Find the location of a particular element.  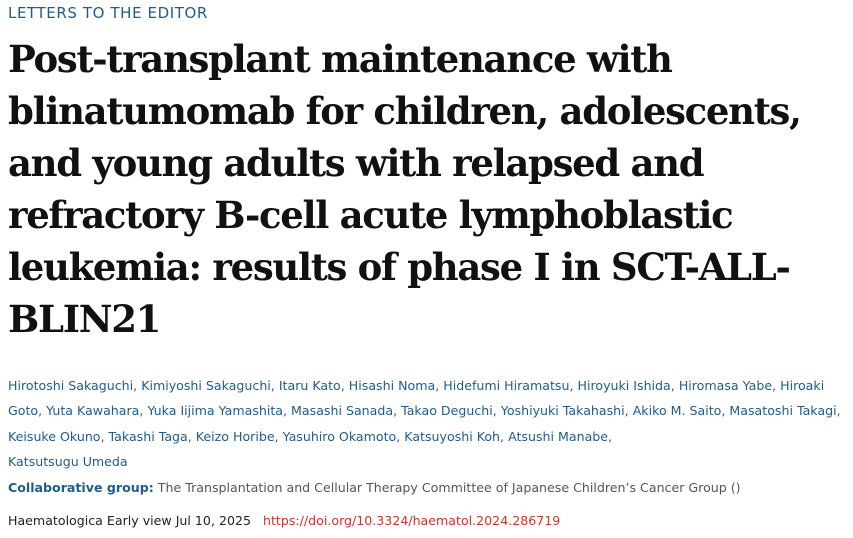

author-link: Hirotoshi Sakaguchi is located at coordinates (71, 385).